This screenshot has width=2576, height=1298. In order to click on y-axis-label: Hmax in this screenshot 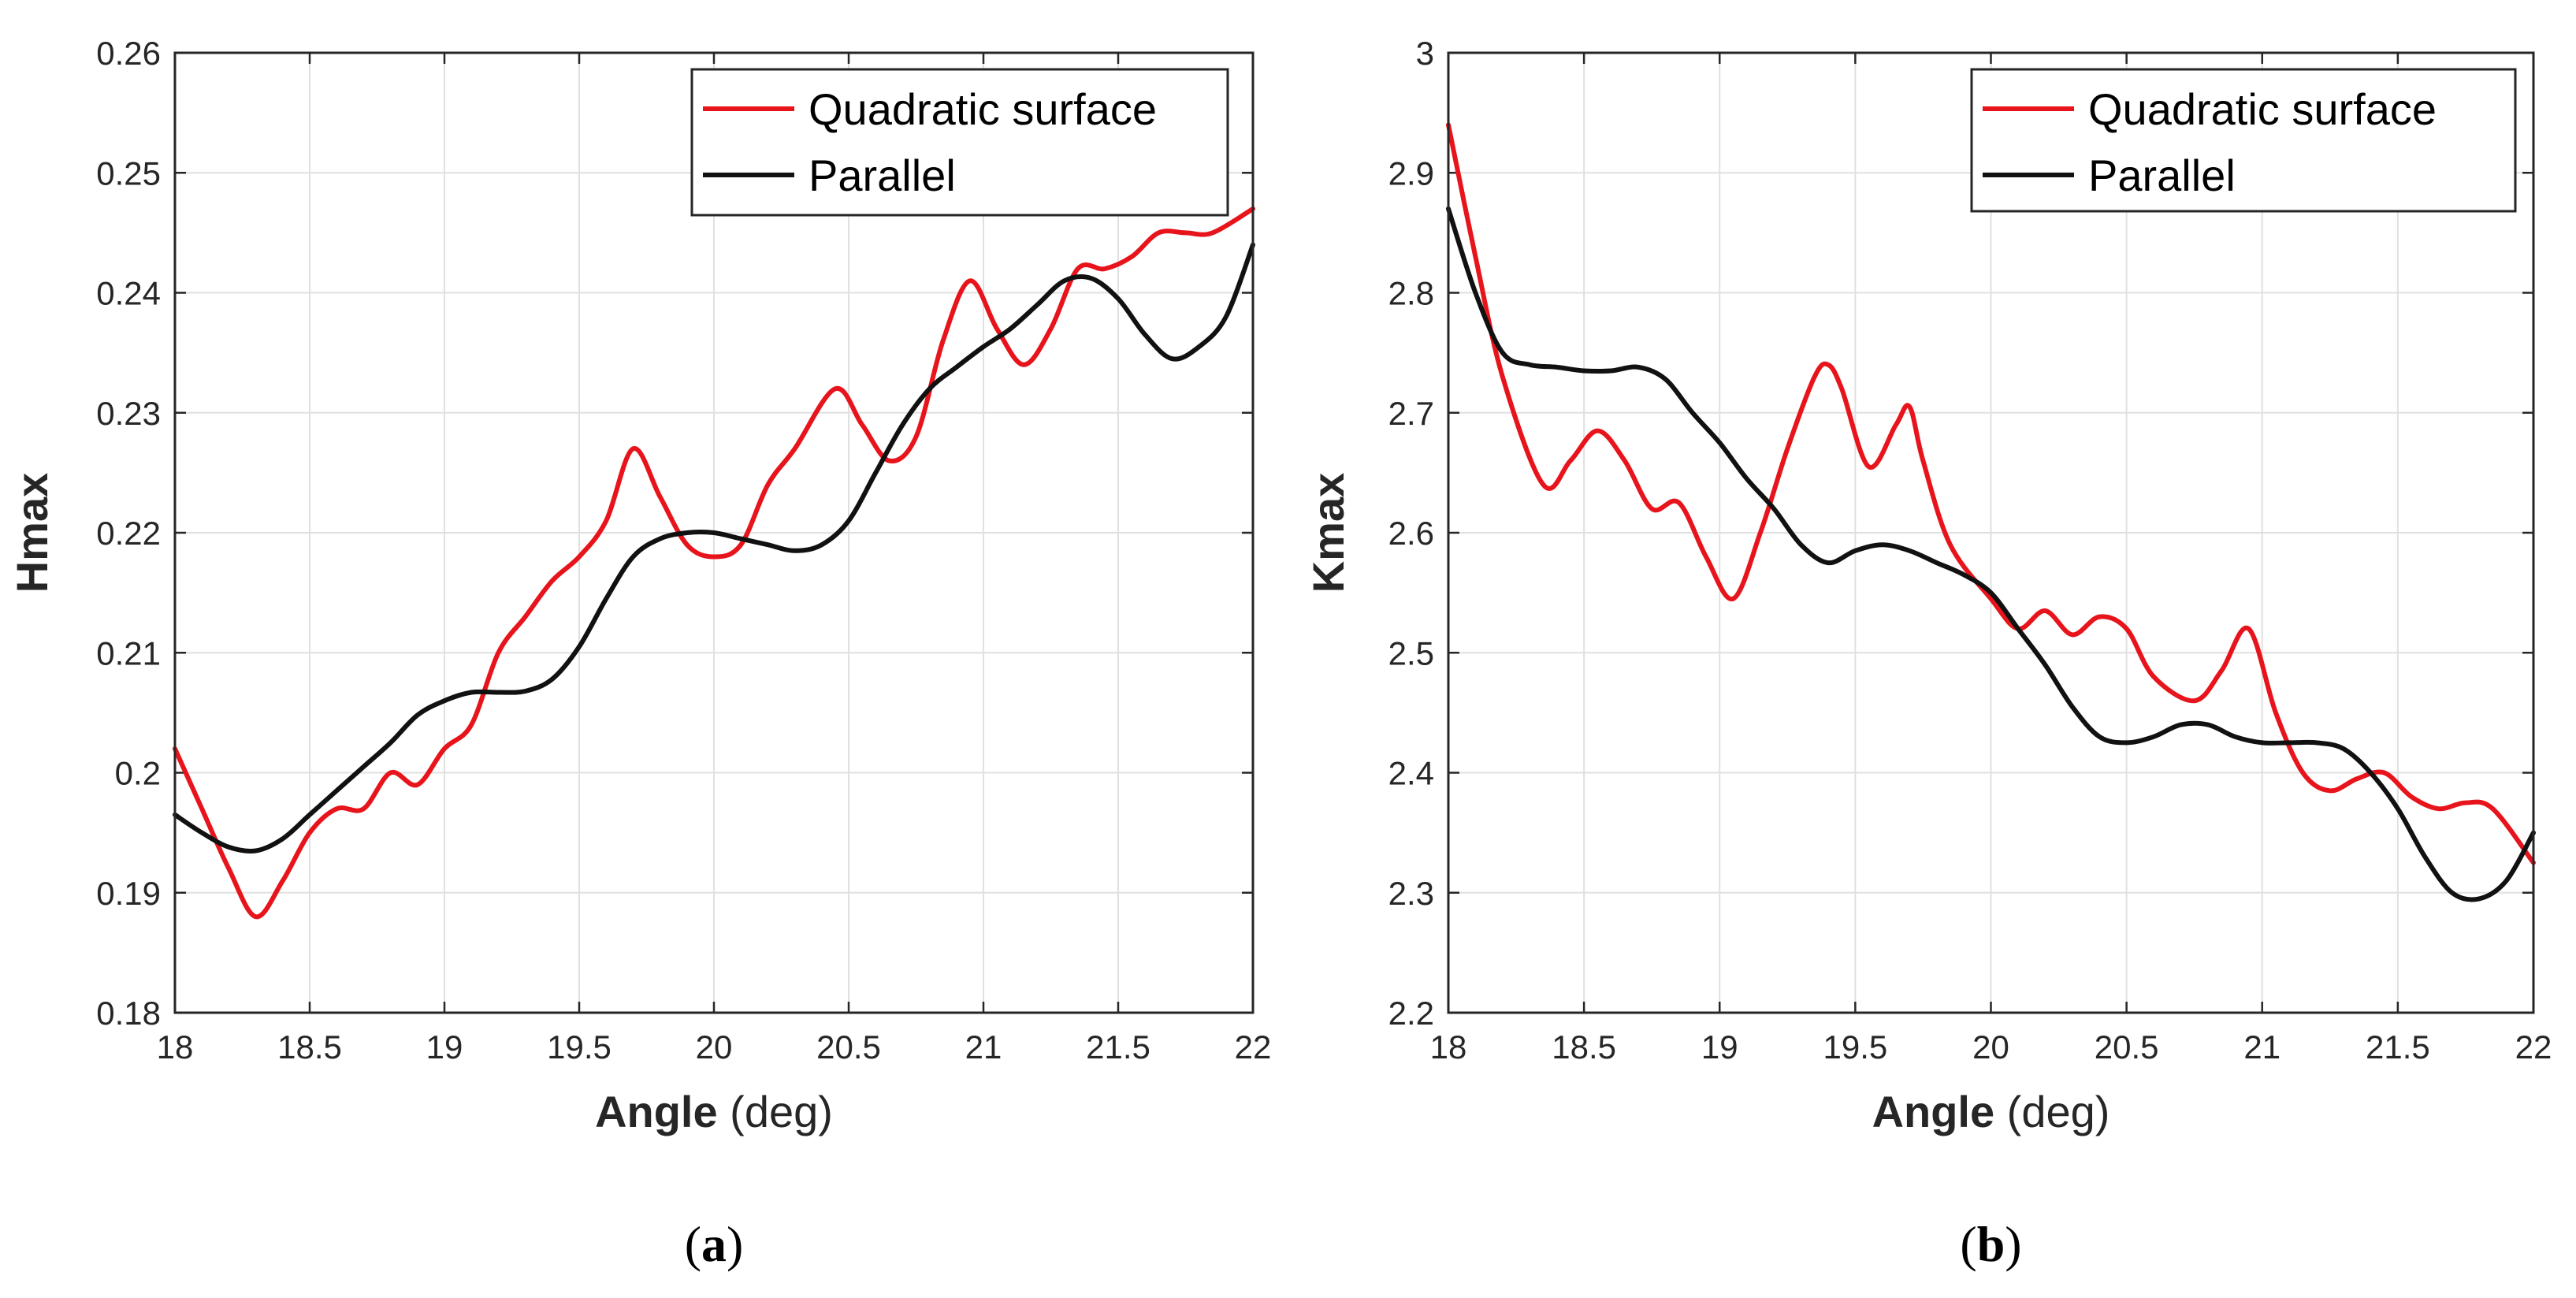, I will do `click(32, 533)`.